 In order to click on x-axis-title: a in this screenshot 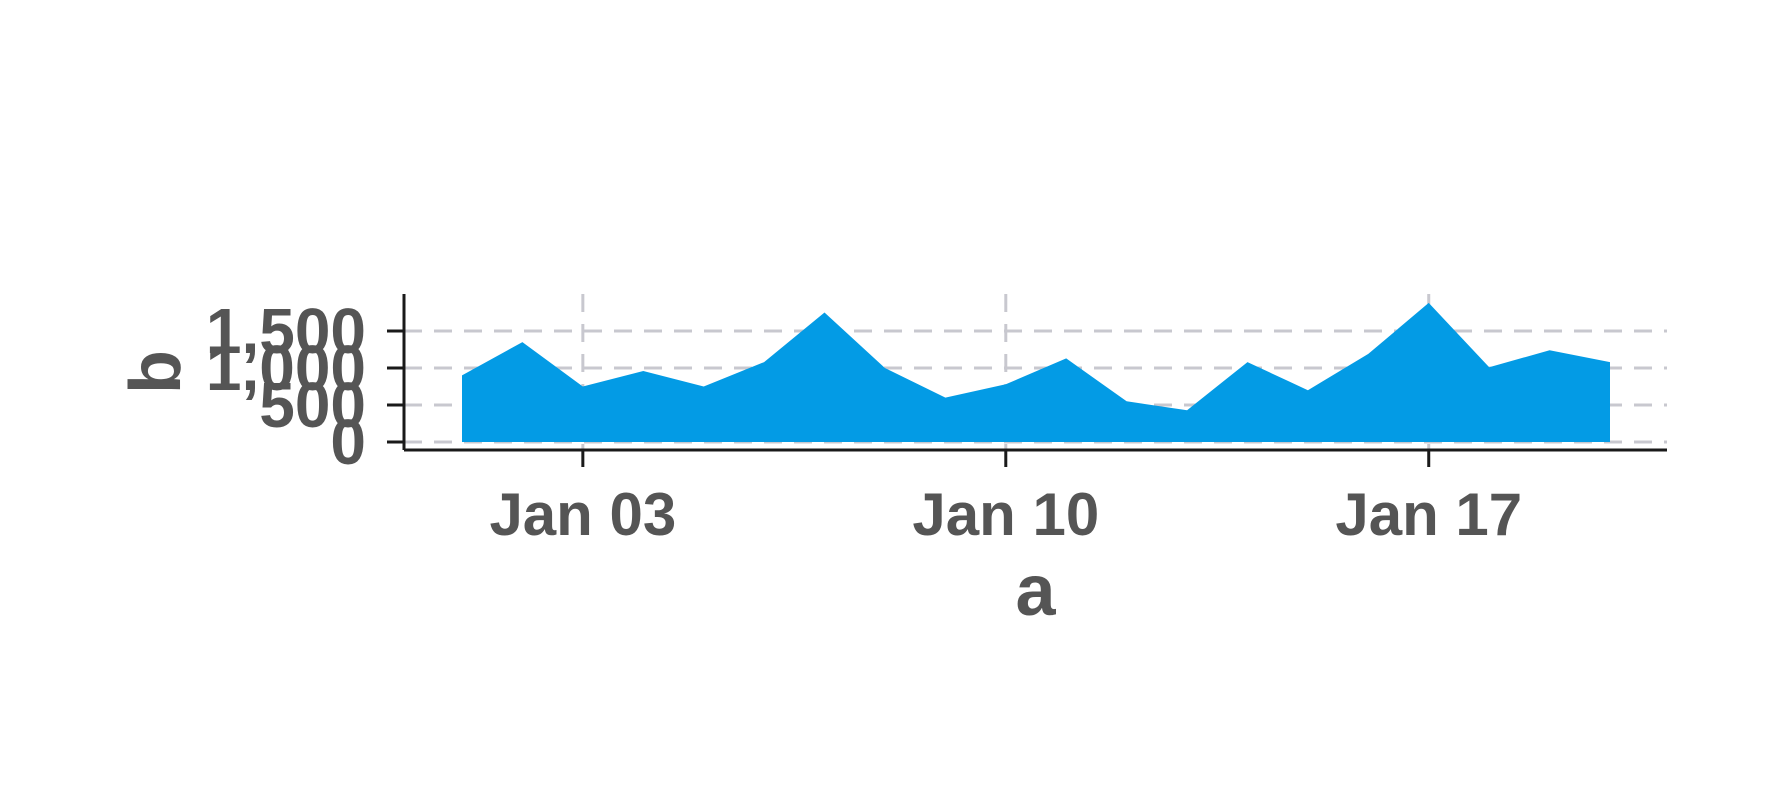, I will do `click(1035, 591)`.